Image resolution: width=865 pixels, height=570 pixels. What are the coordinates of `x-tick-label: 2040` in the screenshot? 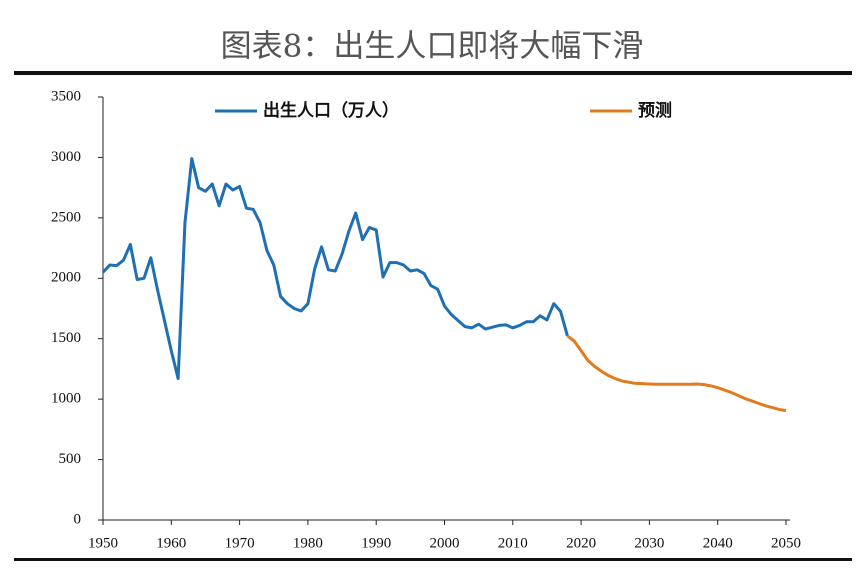 It's located at (718, 543).